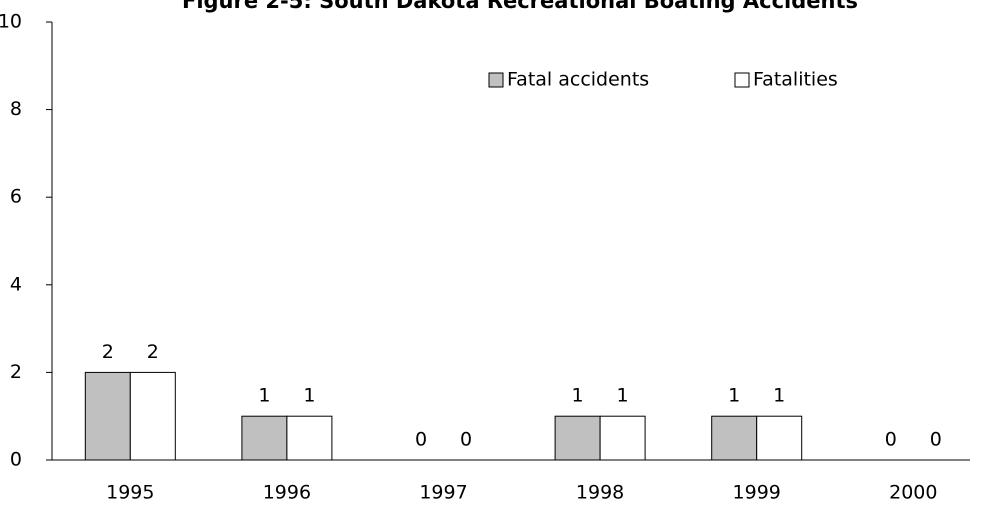 This screenshot has width=983, height=506. Describe the element at coordinates (11, 22) in the screenshot. I see `y-tick-label: 10` at that location.